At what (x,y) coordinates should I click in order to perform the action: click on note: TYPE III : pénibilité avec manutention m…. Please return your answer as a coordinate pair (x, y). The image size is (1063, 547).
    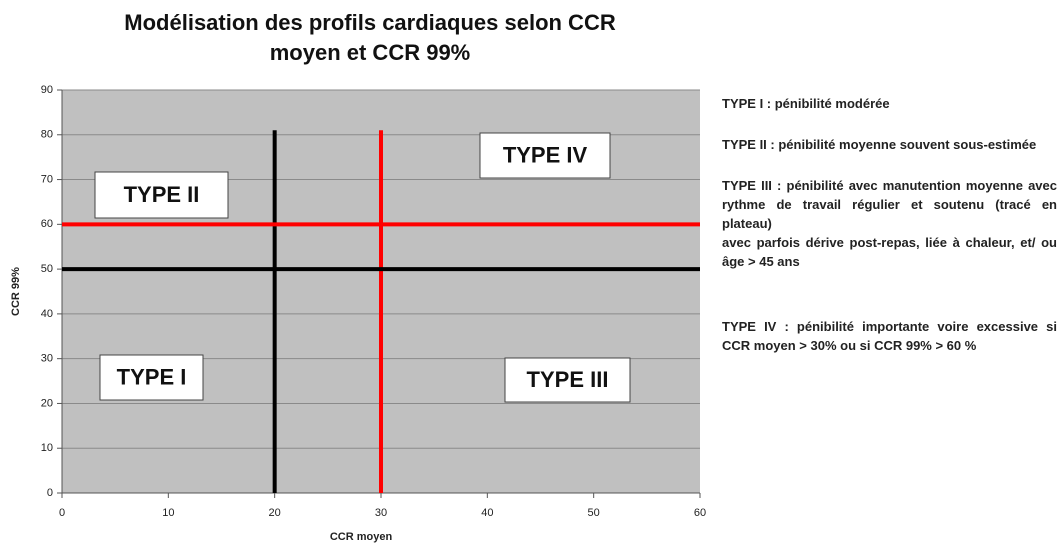
    Looking at the image, I should click on (889, 204).